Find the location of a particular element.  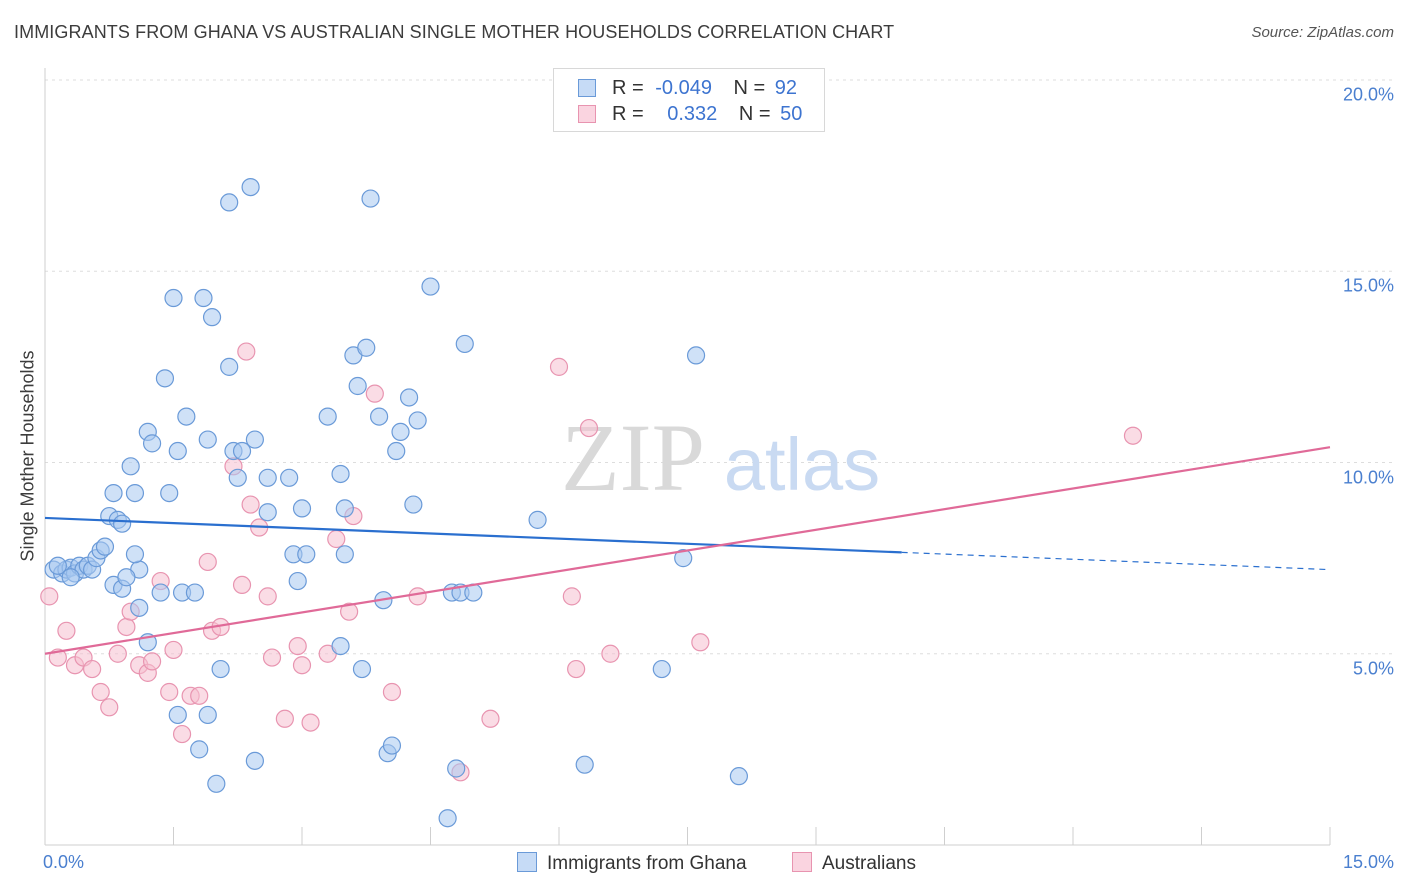

watermark-atlas: atlas is located at coordinates (802, 464).